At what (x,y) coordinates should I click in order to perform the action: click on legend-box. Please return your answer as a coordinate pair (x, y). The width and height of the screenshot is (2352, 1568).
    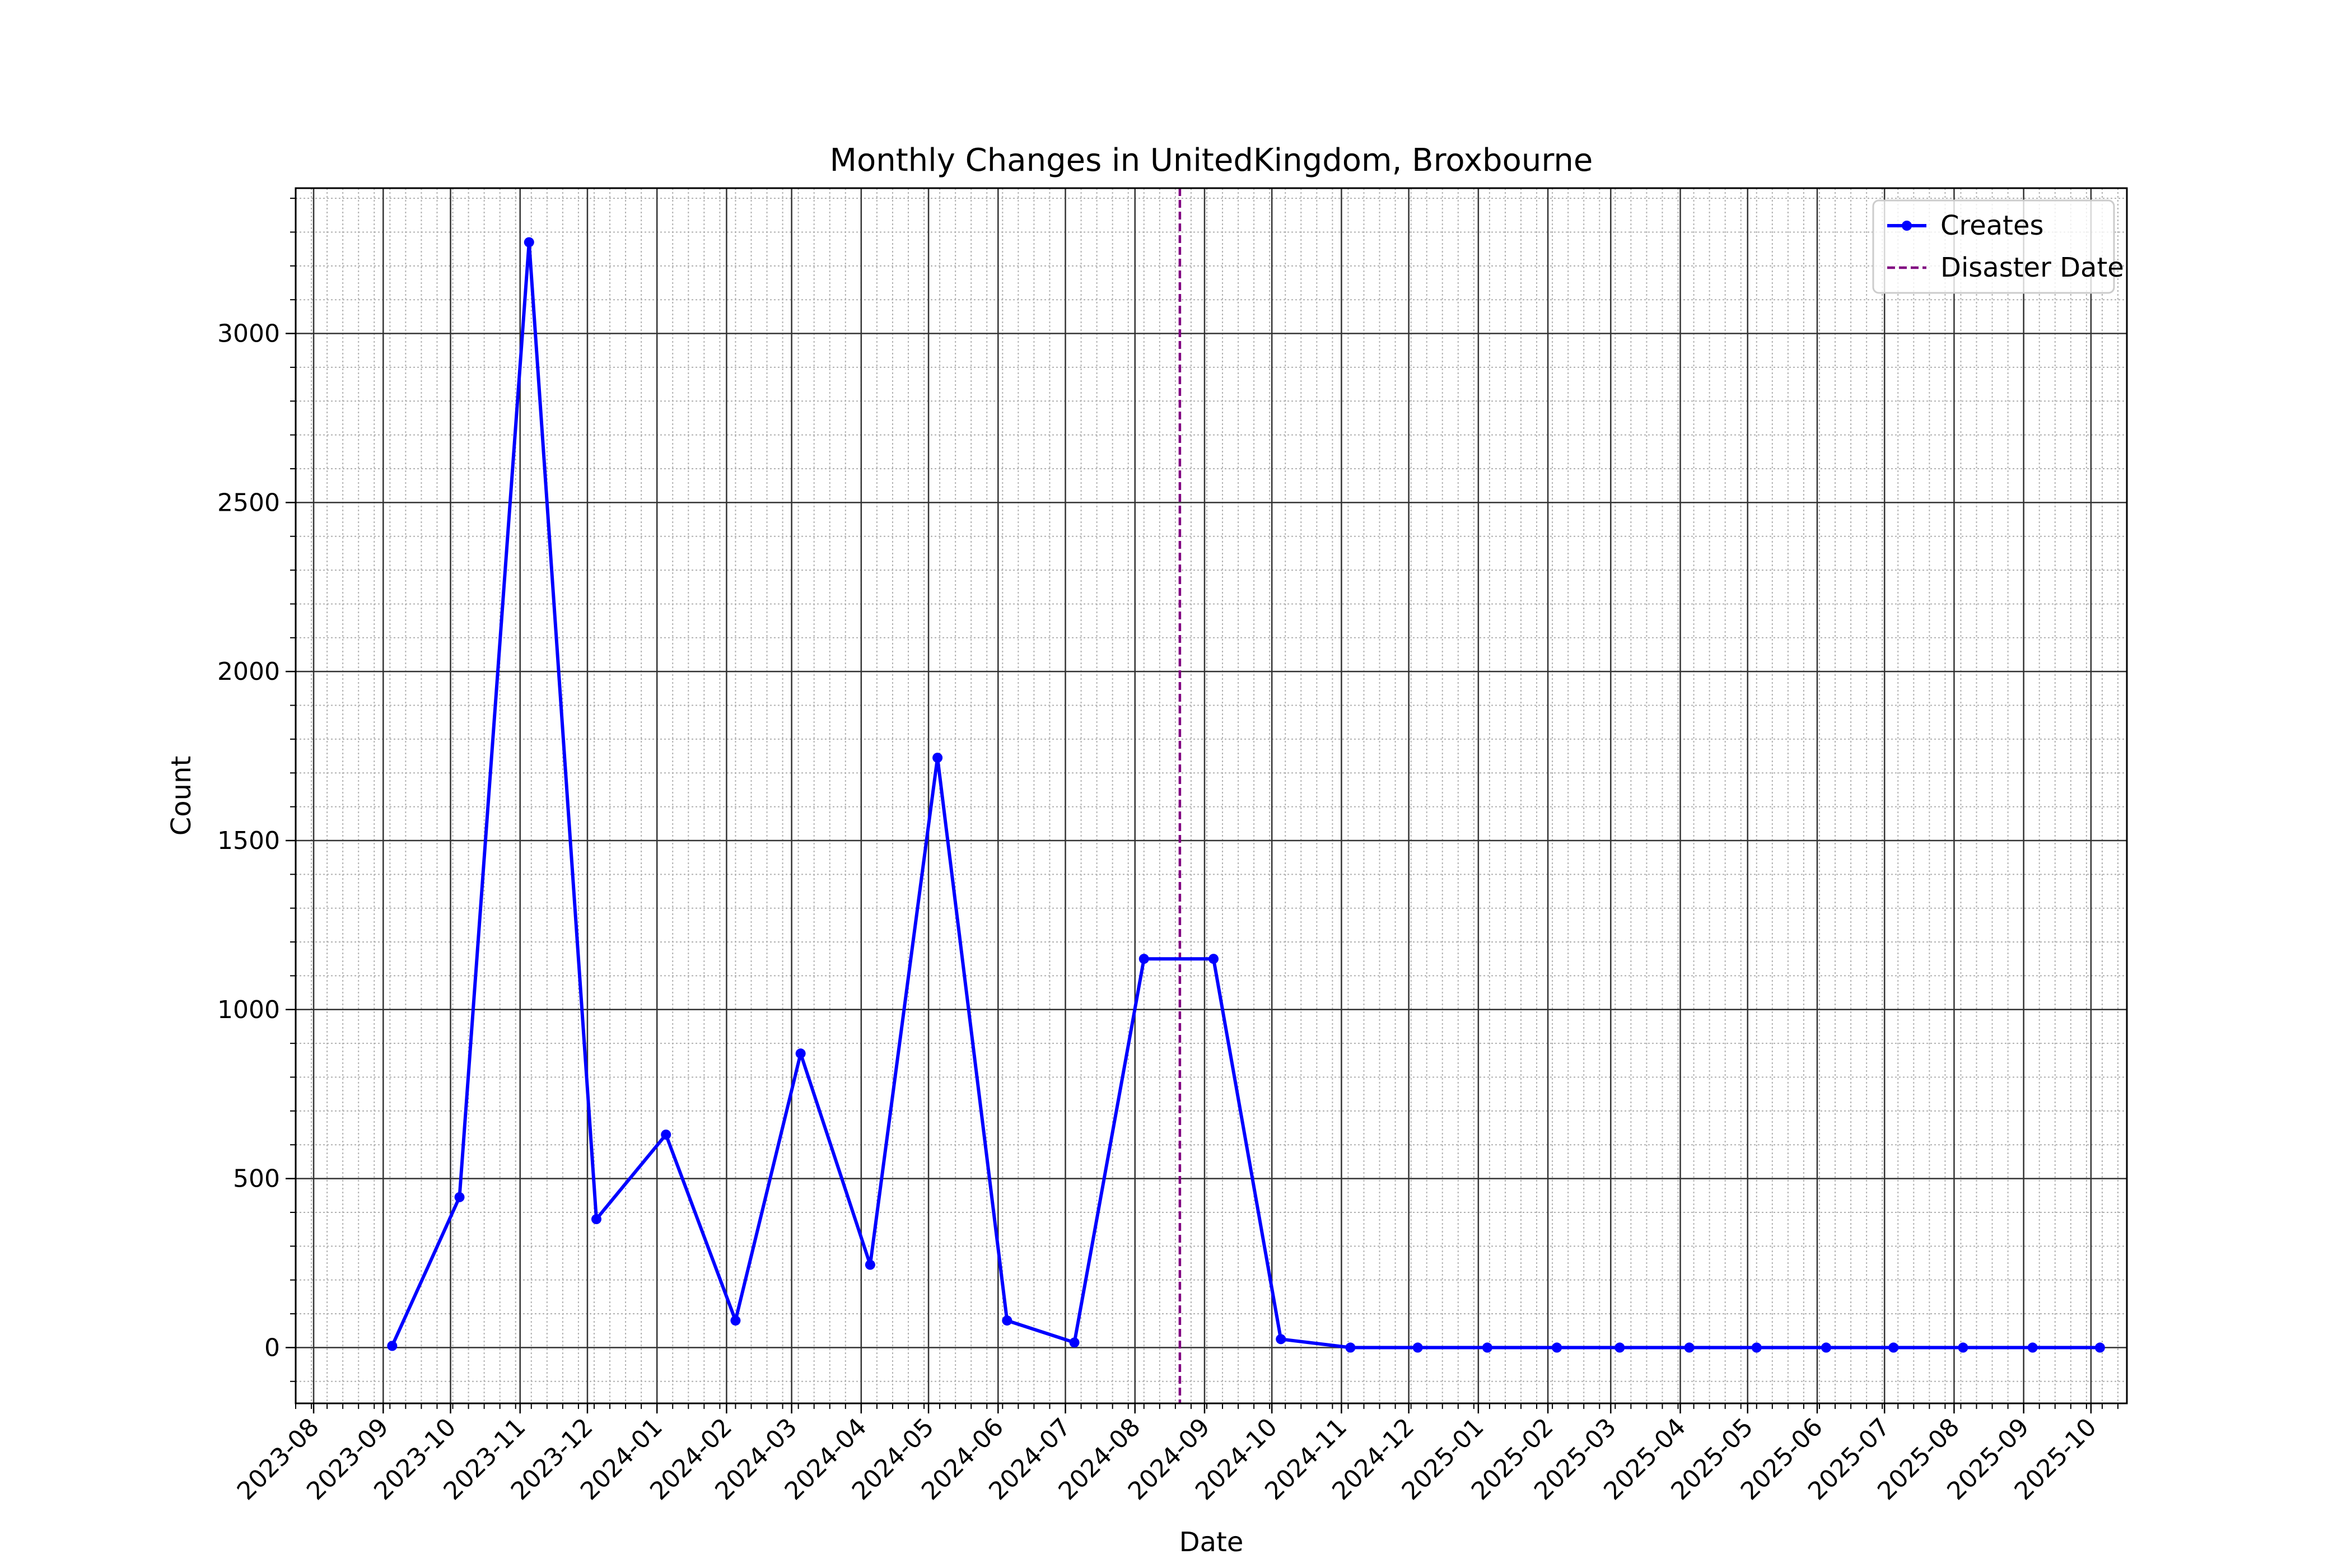
    Looking at the image, I should click on (1994, 247).